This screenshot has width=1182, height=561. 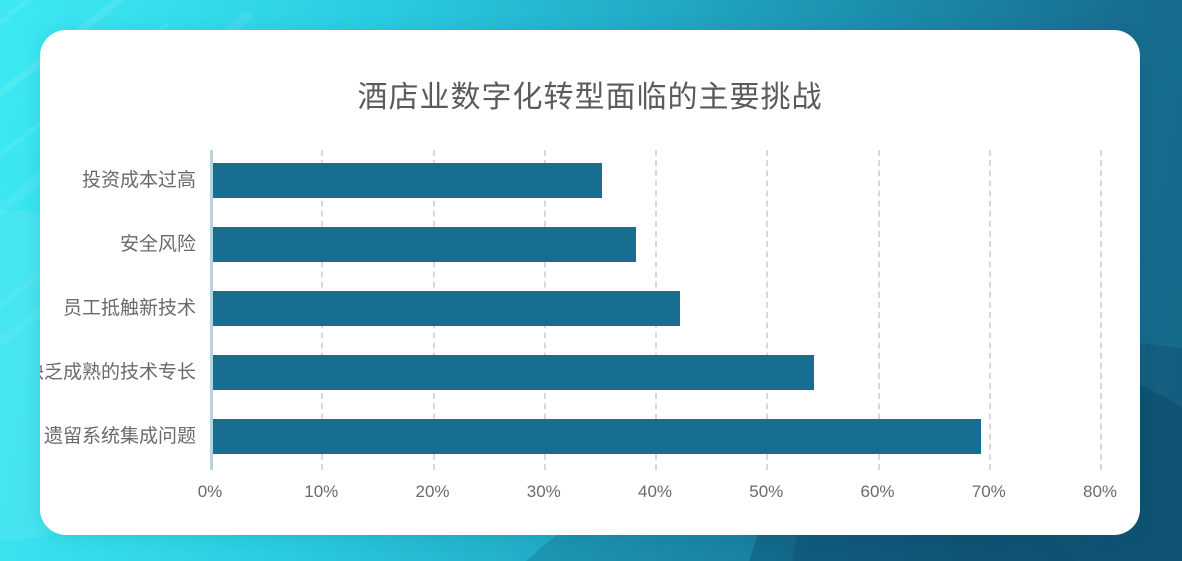 I want to click on x-tick-label: 20%, so click(x=432, y=491).